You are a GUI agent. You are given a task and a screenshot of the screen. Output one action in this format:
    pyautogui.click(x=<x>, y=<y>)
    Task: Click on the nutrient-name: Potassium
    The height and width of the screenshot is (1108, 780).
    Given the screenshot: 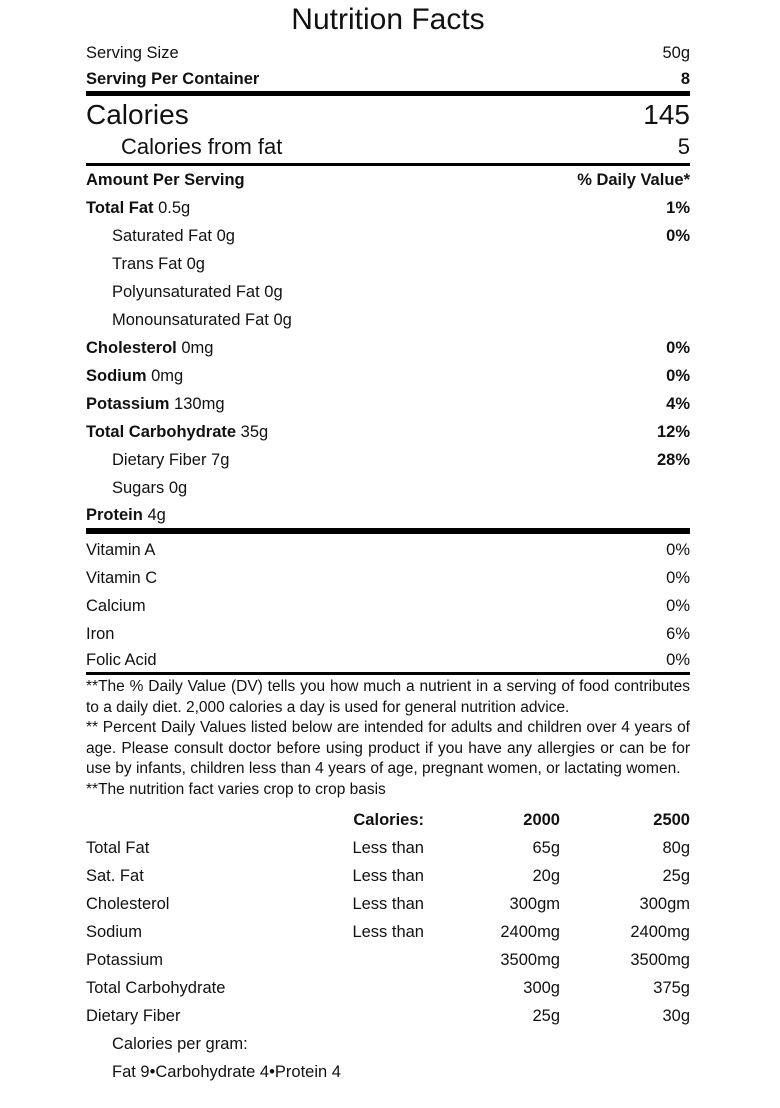 What is the action you would take?
    pyautogui.click(x=128, y=403)
    